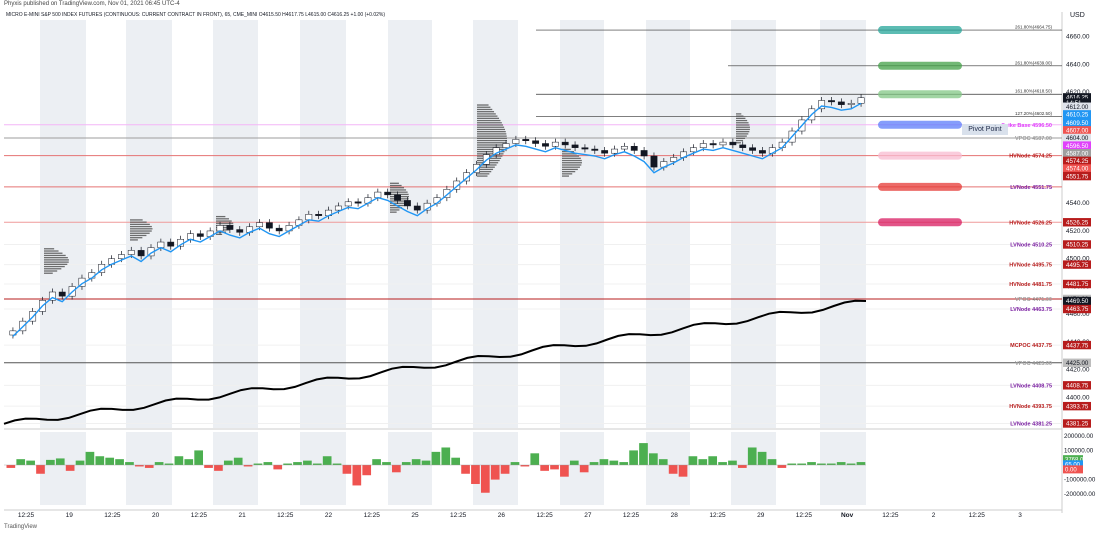 The image size is (1100, 535). What do you see at coordinates (1031, 424) in the screenshot?
I see `level-label: LVNode 4381.25` at bounding box center [1031, 424].